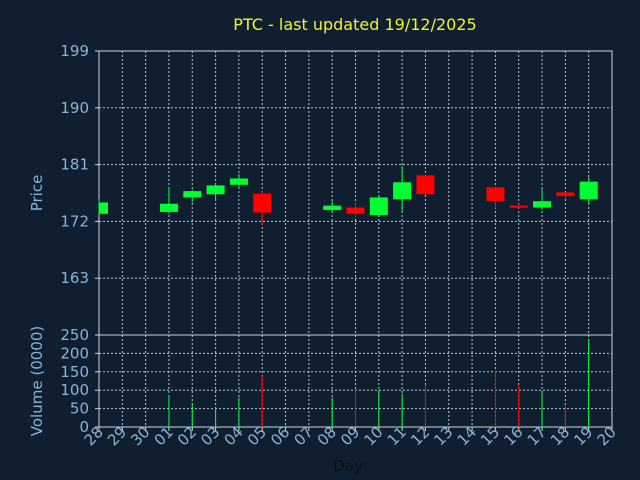 This screenshot has width=640, height=480. Describe the element at coordinates (37, 381) in the screenshot. I see `volume-axis-label: Volume (0000)` at that location.